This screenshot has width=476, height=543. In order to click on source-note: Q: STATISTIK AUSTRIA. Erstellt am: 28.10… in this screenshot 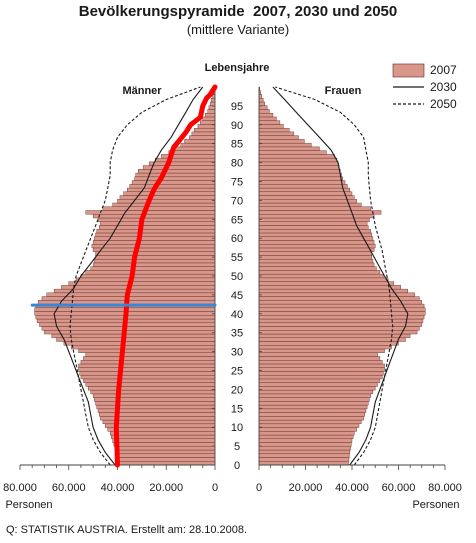, I will do `click(126, 530)`.